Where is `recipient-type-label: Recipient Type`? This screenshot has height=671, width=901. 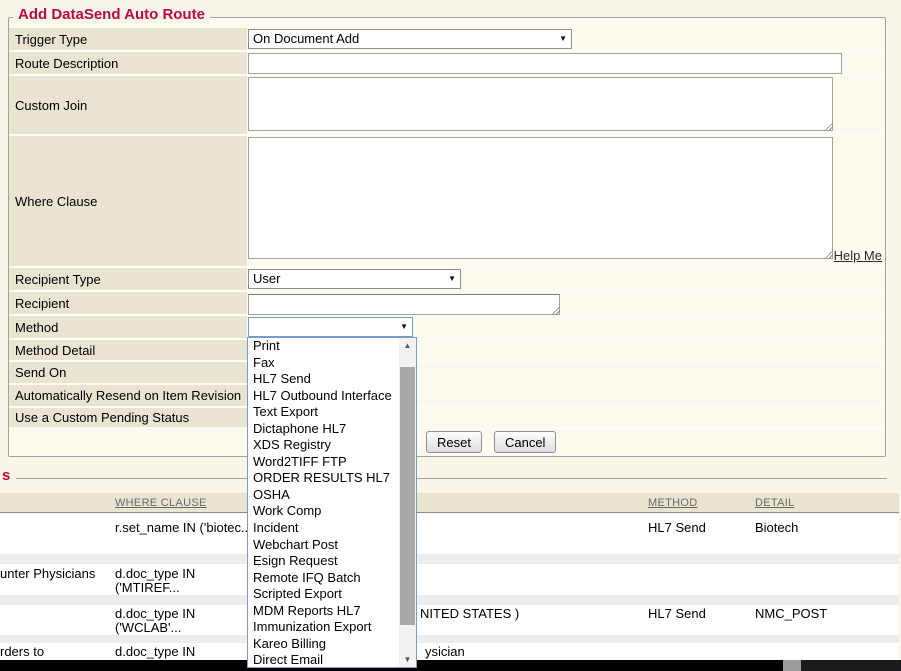
recipient-type-label: Recipient Type is located at coordinates (128, 279).